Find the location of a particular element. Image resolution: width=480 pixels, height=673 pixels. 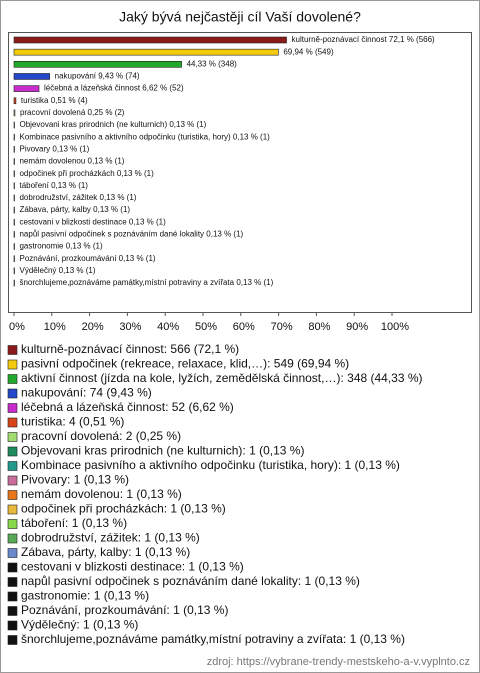

value-label: nemám dovolenou 0,13 % (1) is located at coordinates (71, 161).